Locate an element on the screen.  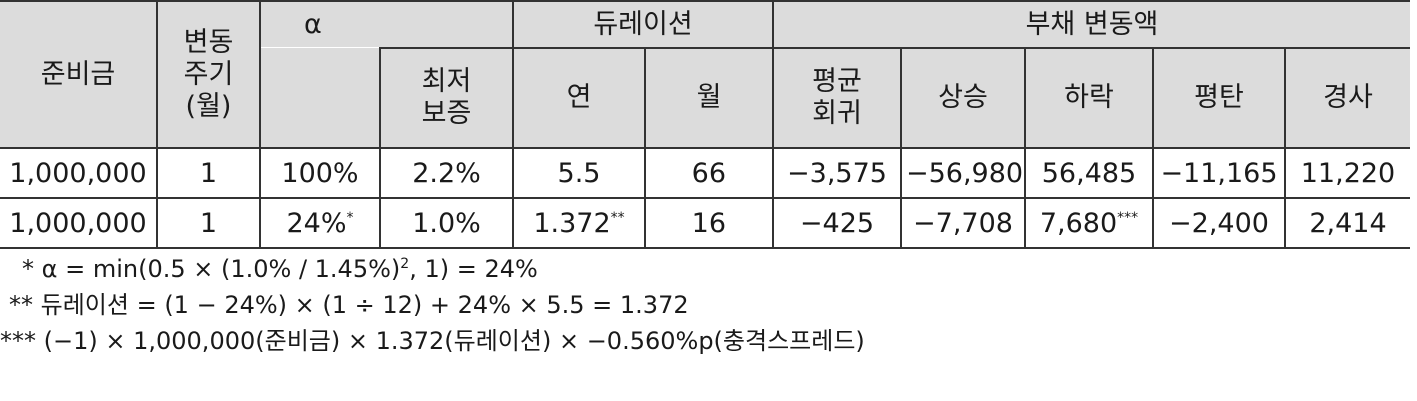
header-min-guarantee: 최저 보증 is located at coordinates (446, 98).